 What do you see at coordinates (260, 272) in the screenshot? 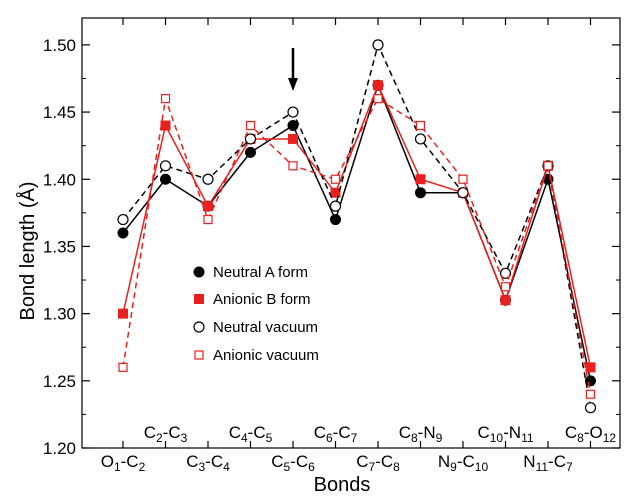
I see `legend-label: Neutral A form` at bounding box center [260, 272].